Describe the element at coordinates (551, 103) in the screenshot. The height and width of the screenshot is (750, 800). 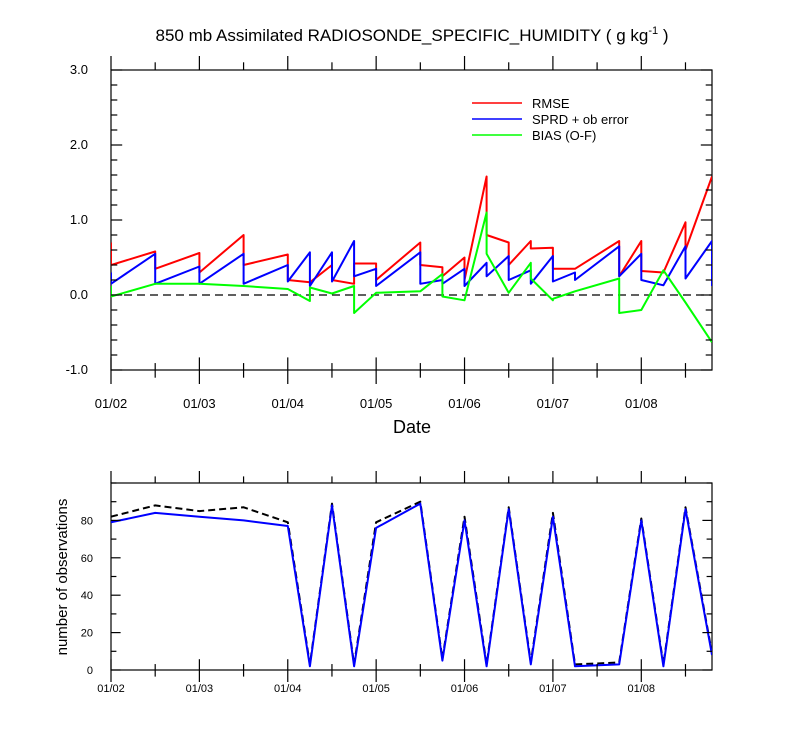
I see `legend-rmse-label: RMSE` at that location.